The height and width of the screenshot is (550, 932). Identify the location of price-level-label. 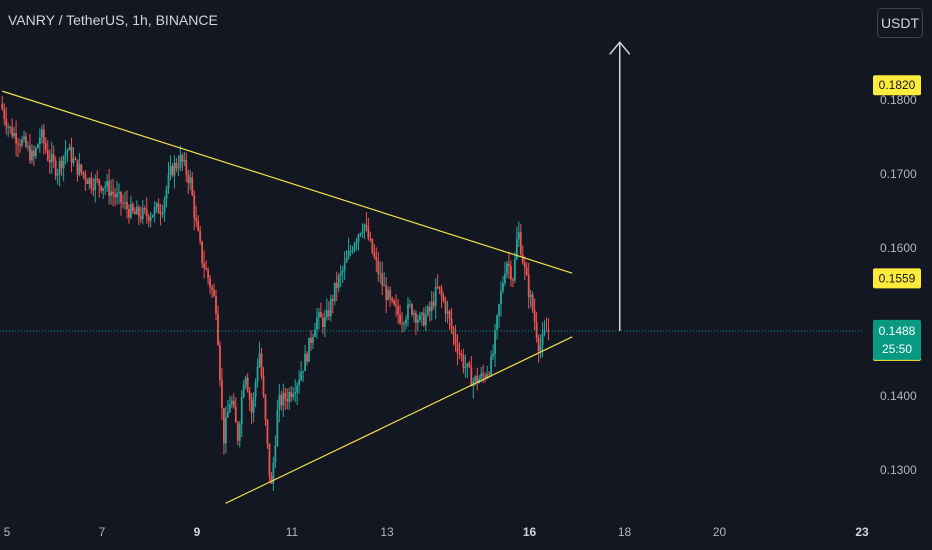
(897, 278).